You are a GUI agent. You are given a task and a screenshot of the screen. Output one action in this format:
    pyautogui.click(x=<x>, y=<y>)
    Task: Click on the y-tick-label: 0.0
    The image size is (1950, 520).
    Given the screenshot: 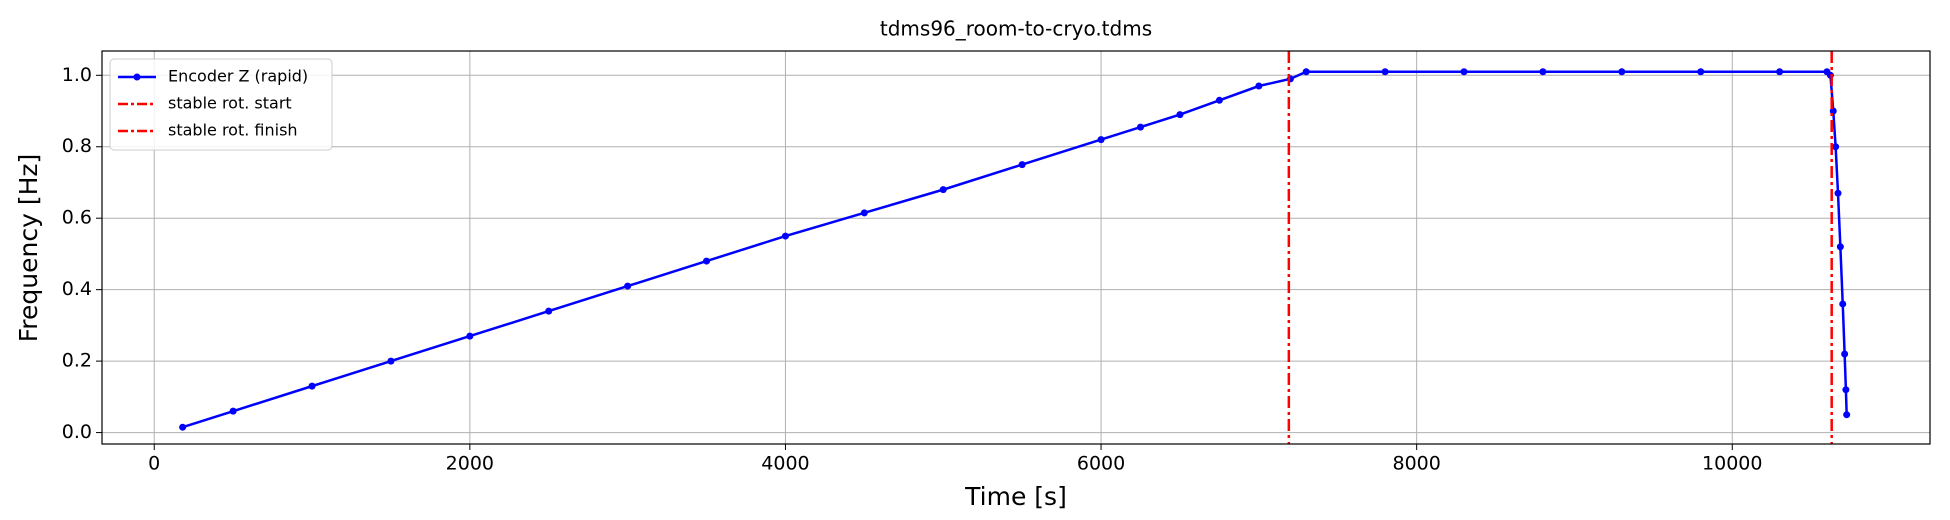 What is the action you would take?
    pyautogui.click(x=77, y=432)
    